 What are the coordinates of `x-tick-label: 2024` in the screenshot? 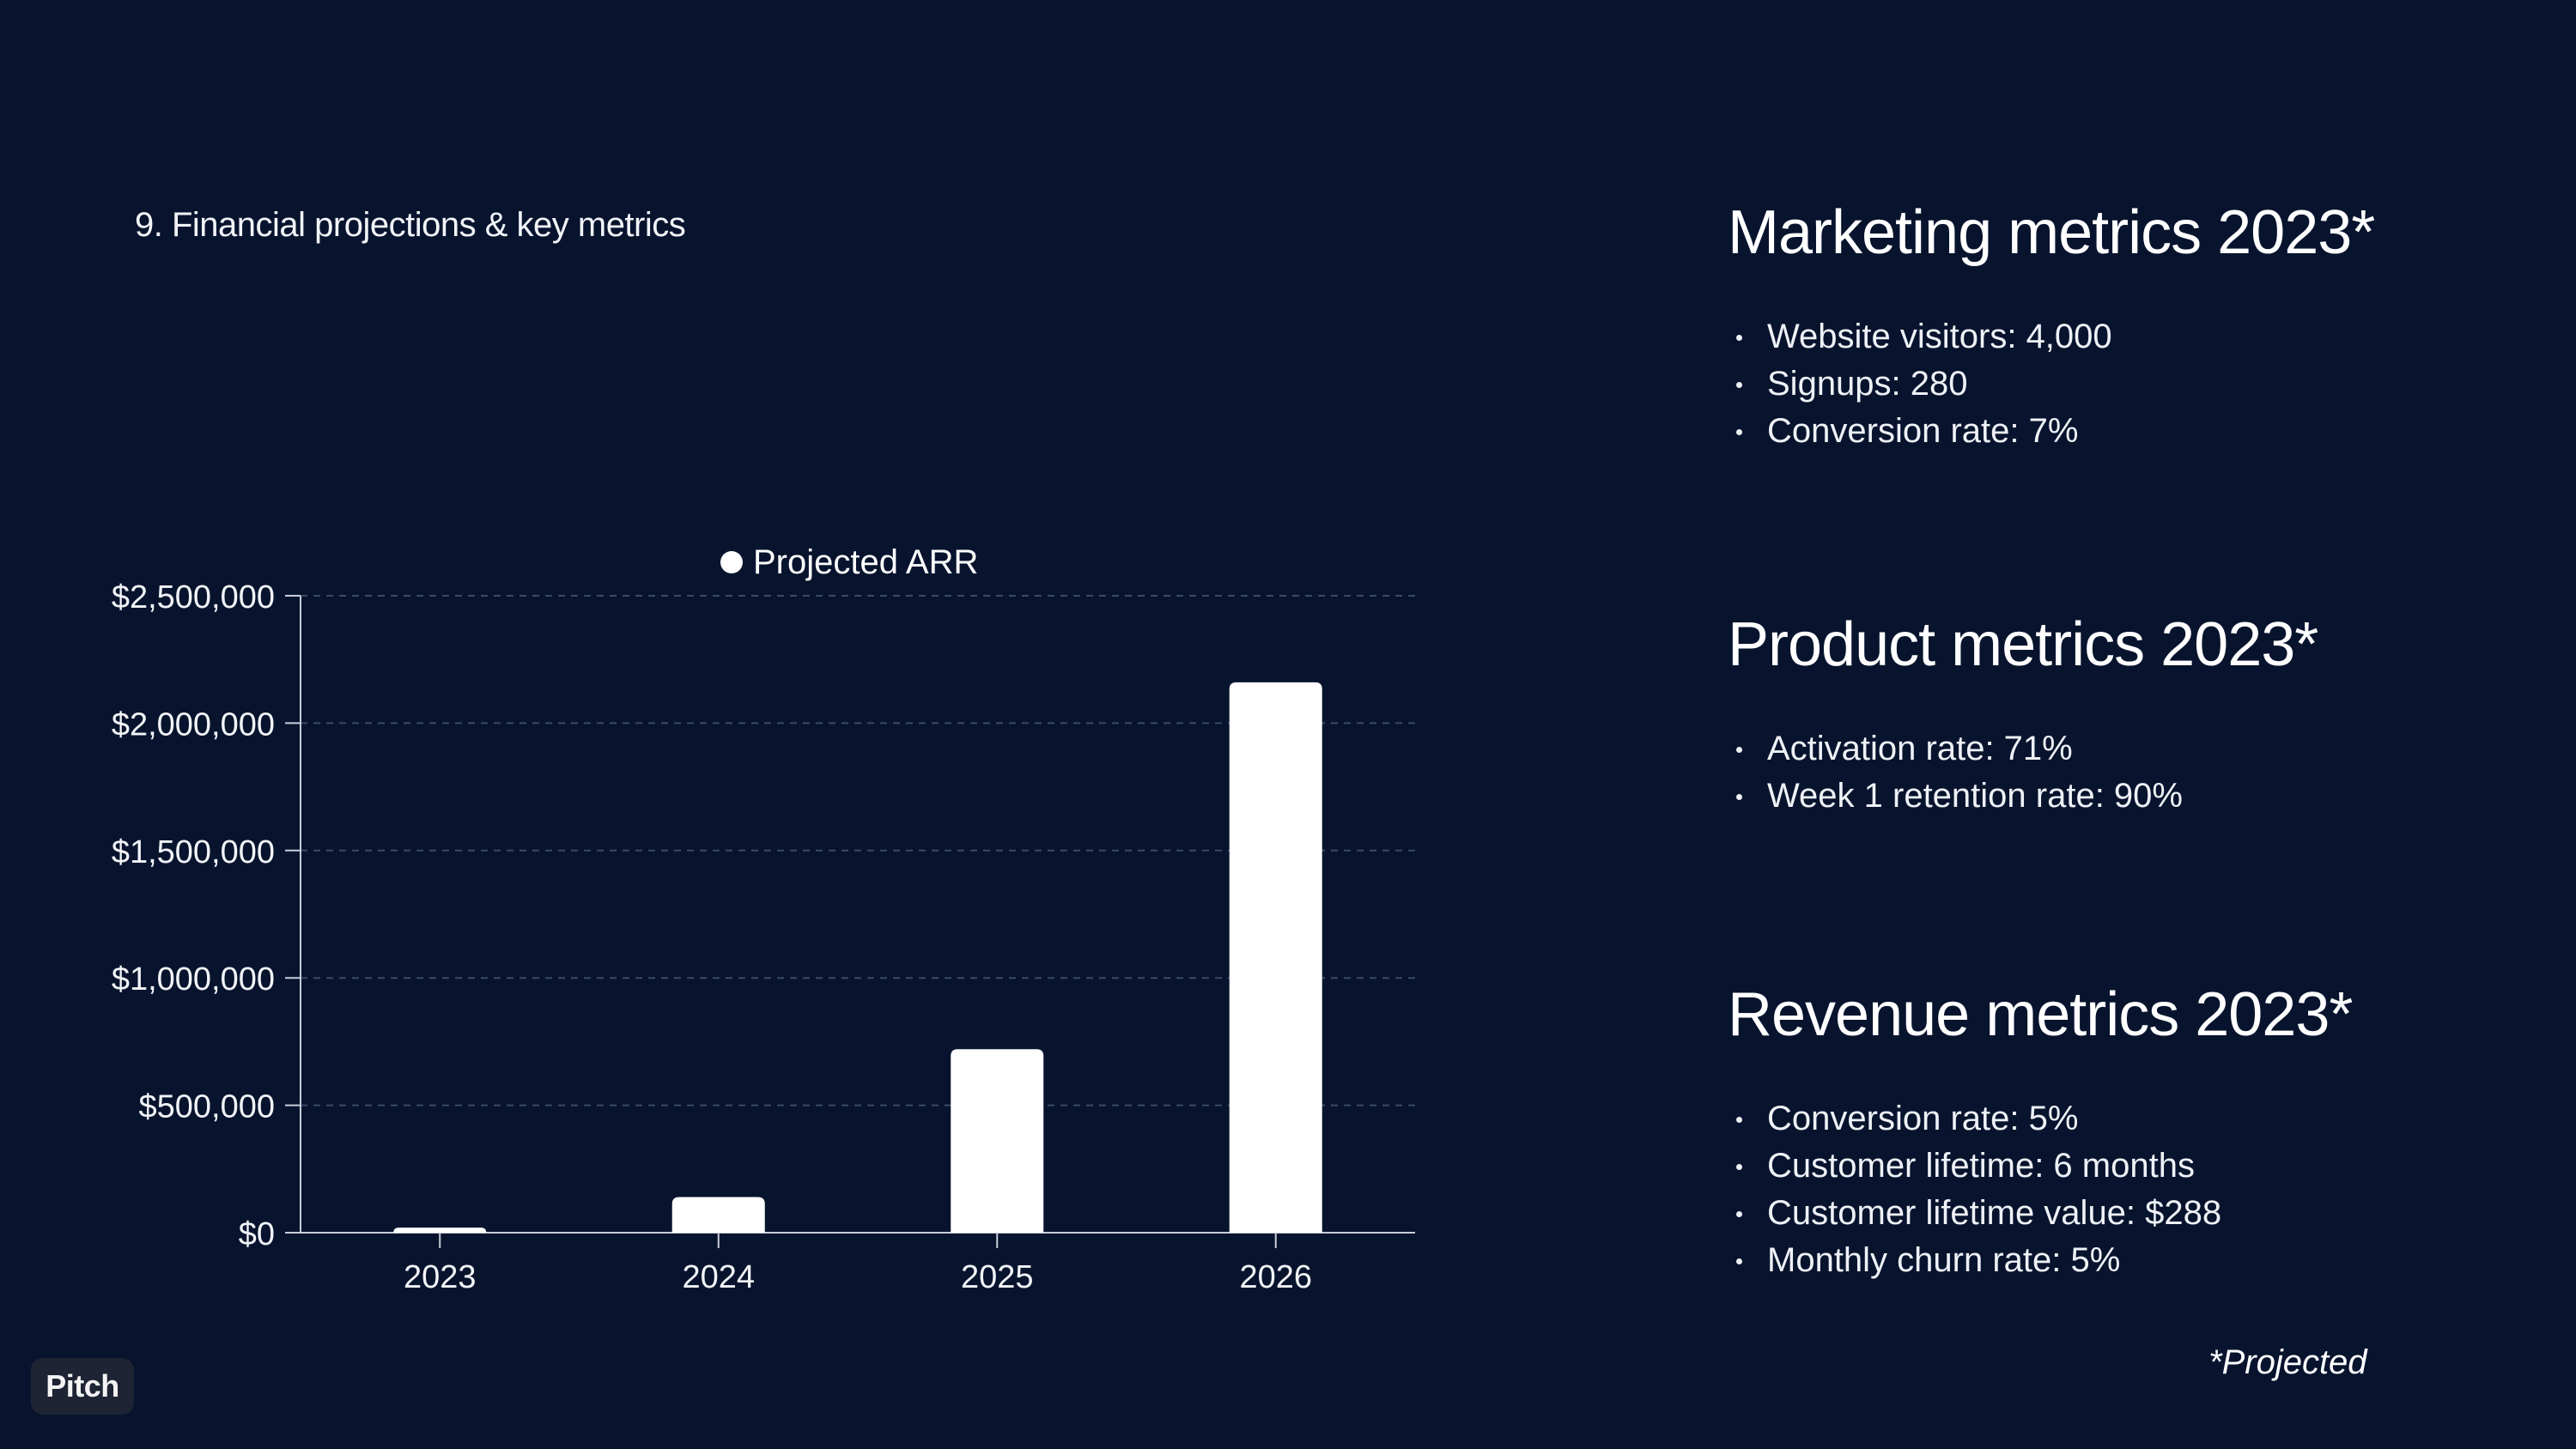 It's located at (718, 1277).